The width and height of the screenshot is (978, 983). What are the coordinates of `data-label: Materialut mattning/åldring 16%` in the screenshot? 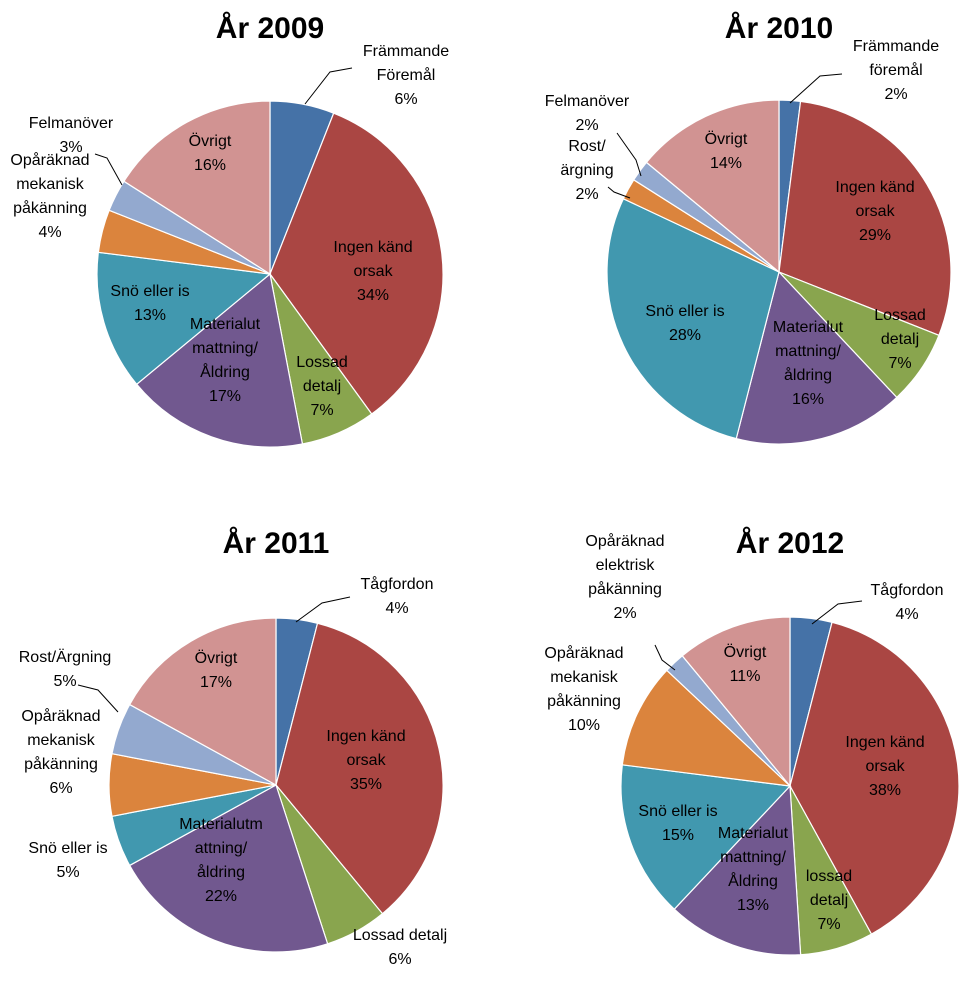 It's located at (808, 363).